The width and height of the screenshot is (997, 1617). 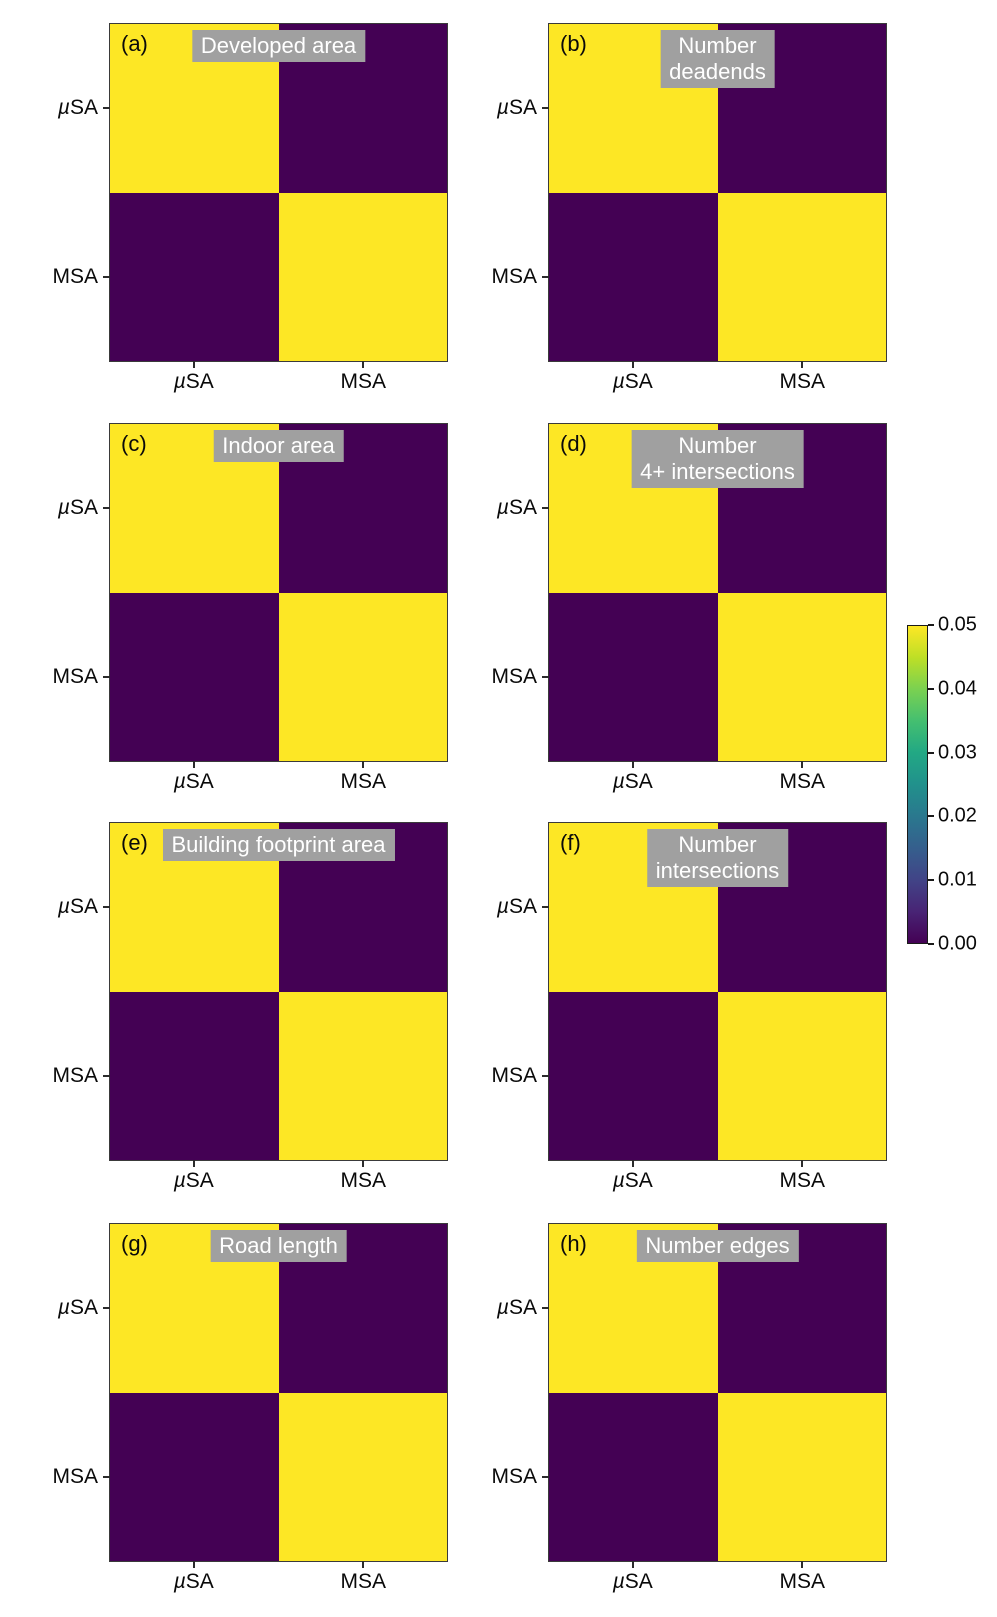 I want to click on panel-f: (f) Number intersections µSA MSA µSA MSA, so click(x=689, y=1007).